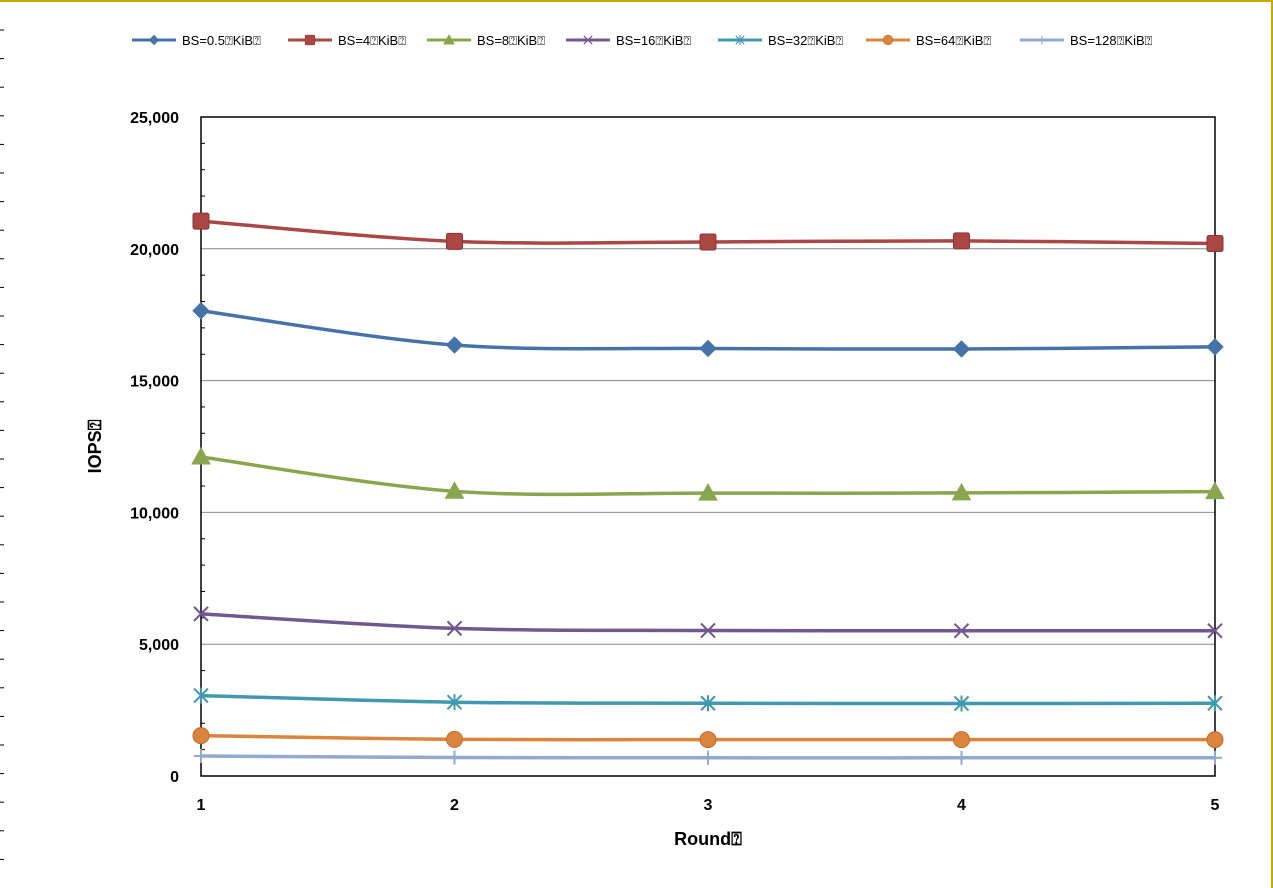 Image resolution: width=1273 pixels, height=888 pixels. I want to click on y-tick-label: 10,000, so click(154, 513).